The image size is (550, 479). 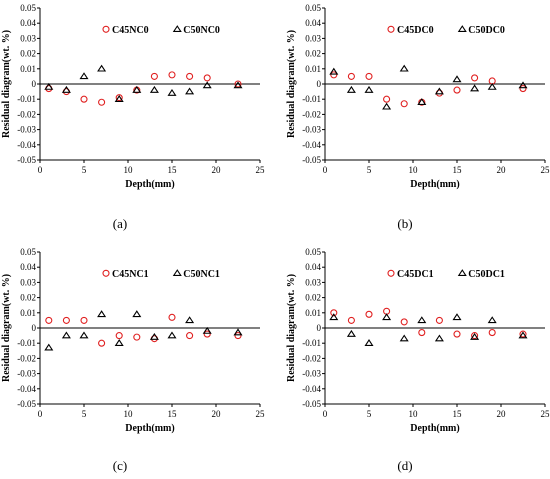 What do you see at coordinates (40, 170) in the screenshot?
I see `x-tick-label: 0` at bounding box center [40, 170].